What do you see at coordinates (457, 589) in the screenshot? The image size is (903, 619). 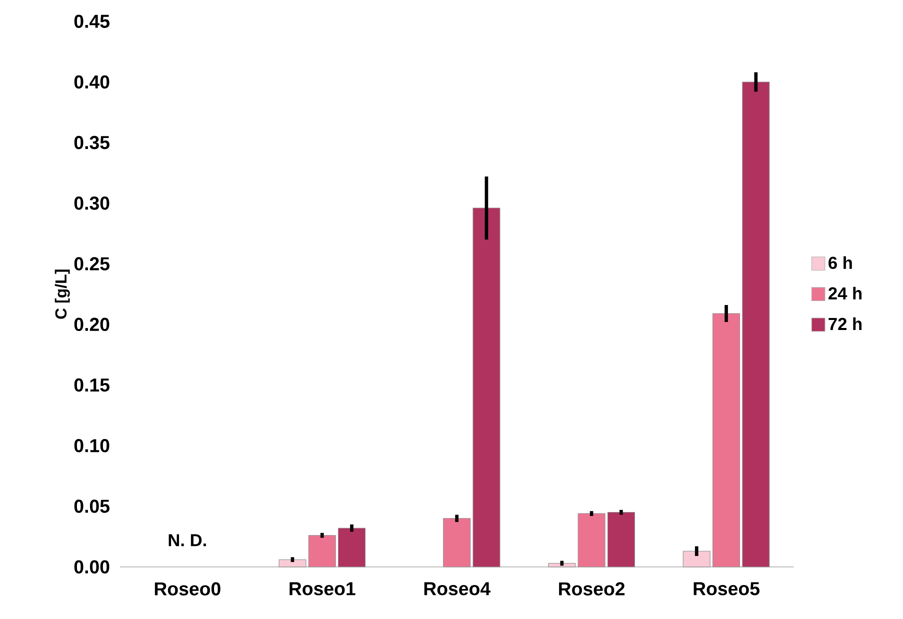 I see `x-tick-label: Roseo4` at bounding box center [457, 589].